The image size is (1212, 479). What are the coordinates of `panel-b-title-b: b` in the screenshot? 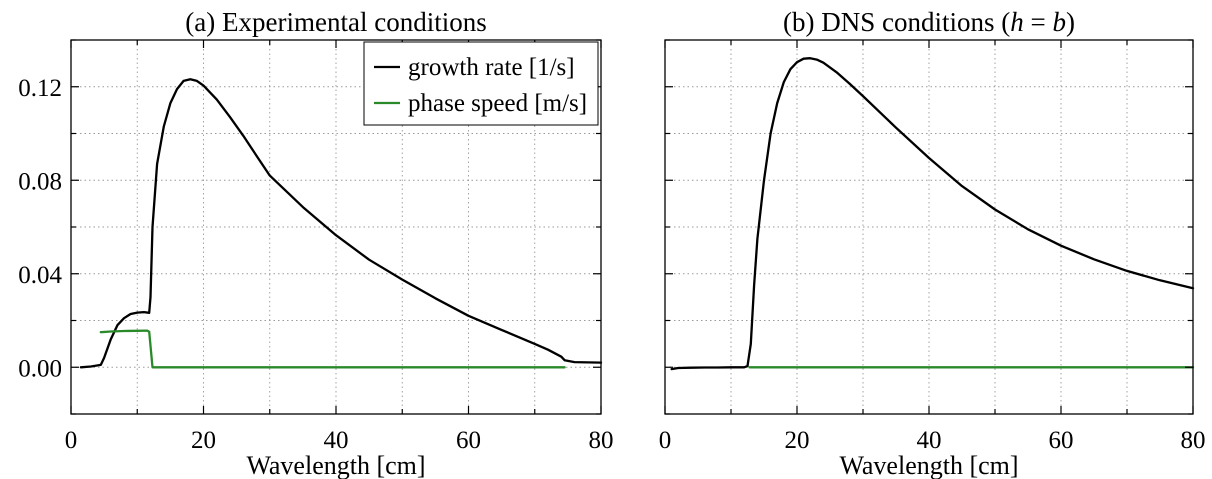 It's located at (1059, 22).